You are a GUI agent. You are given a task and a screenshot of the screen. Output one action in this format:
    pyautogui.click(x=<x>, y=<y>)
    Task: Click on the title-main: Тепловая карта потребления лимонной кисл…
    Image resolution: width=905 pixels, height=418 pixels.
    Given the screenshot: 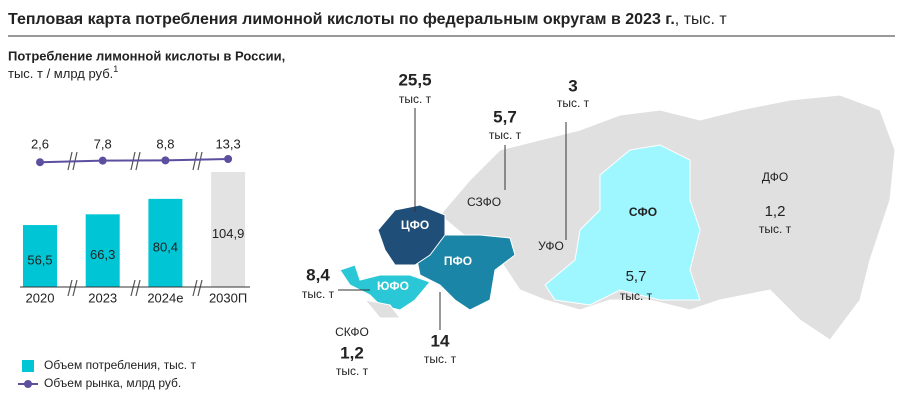 What is the action you would take?
    pyautogui.click(x=341, y=19)
    